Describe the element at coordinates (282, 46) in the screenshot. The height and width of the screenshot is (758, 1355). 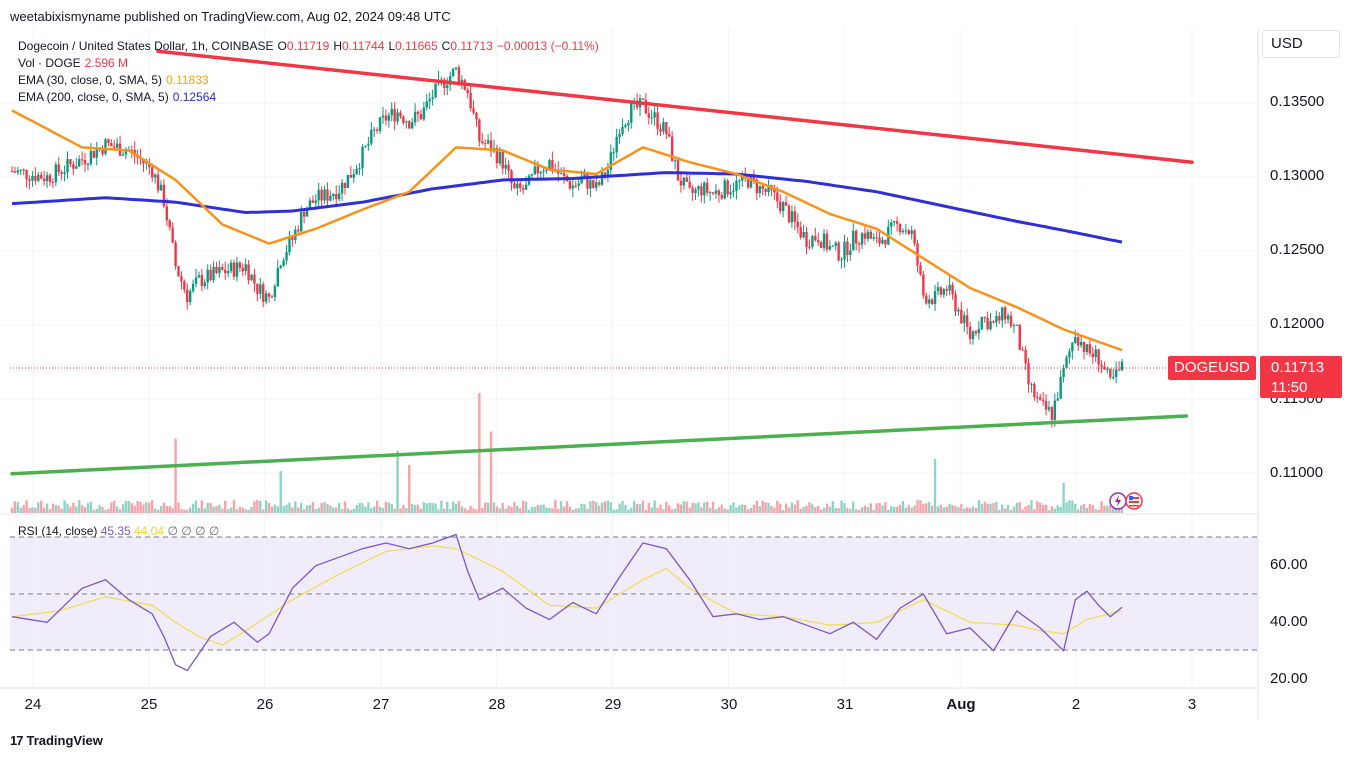
I see `open-label: O` at that location.